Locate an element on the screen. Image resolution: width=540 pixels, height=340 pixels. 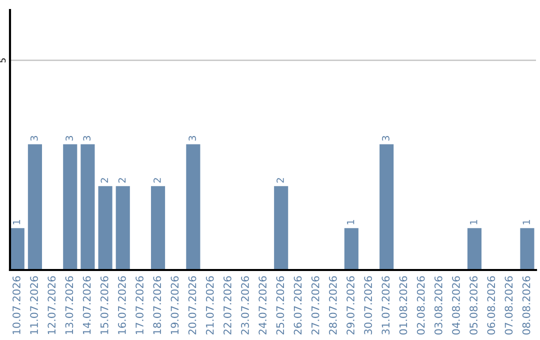
x-tick-label: 28.07.2026 is located at coordinates (332, 305).